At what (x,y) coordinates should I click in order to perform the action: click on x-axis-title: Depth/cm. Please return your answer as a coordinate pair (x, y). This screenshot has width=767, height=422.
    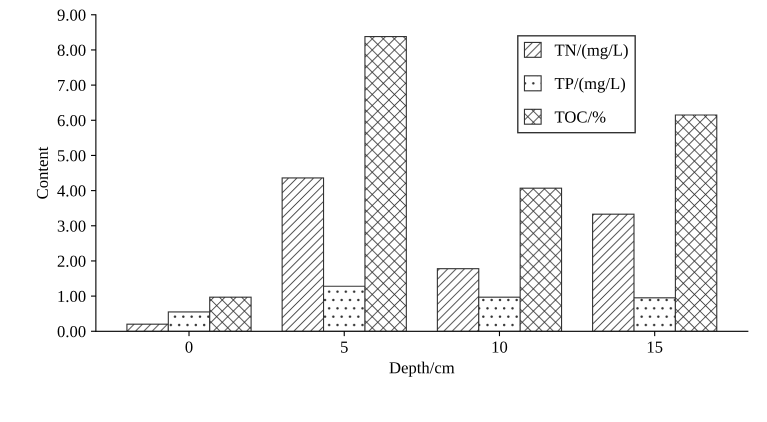
    Looking at the image, I should click on (421, 369).